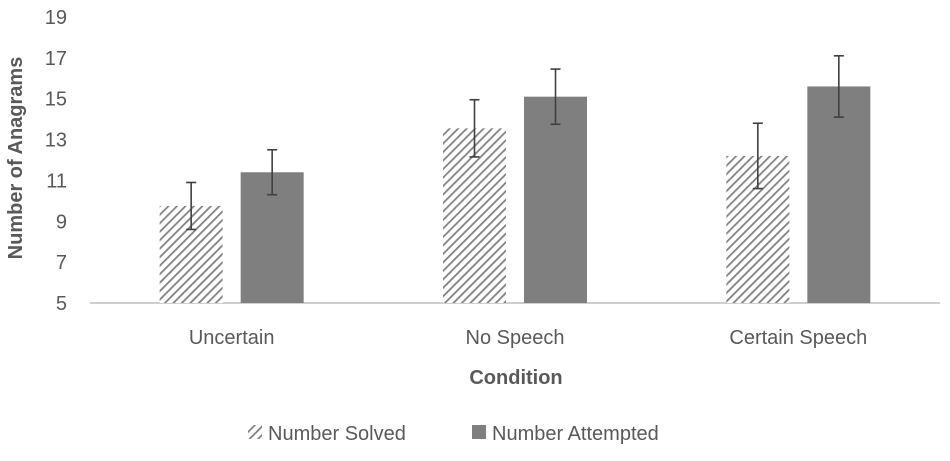  Describe the element at coordinates (56, 141) in the screenshot. I see `y-tick-label: 13` at that location.